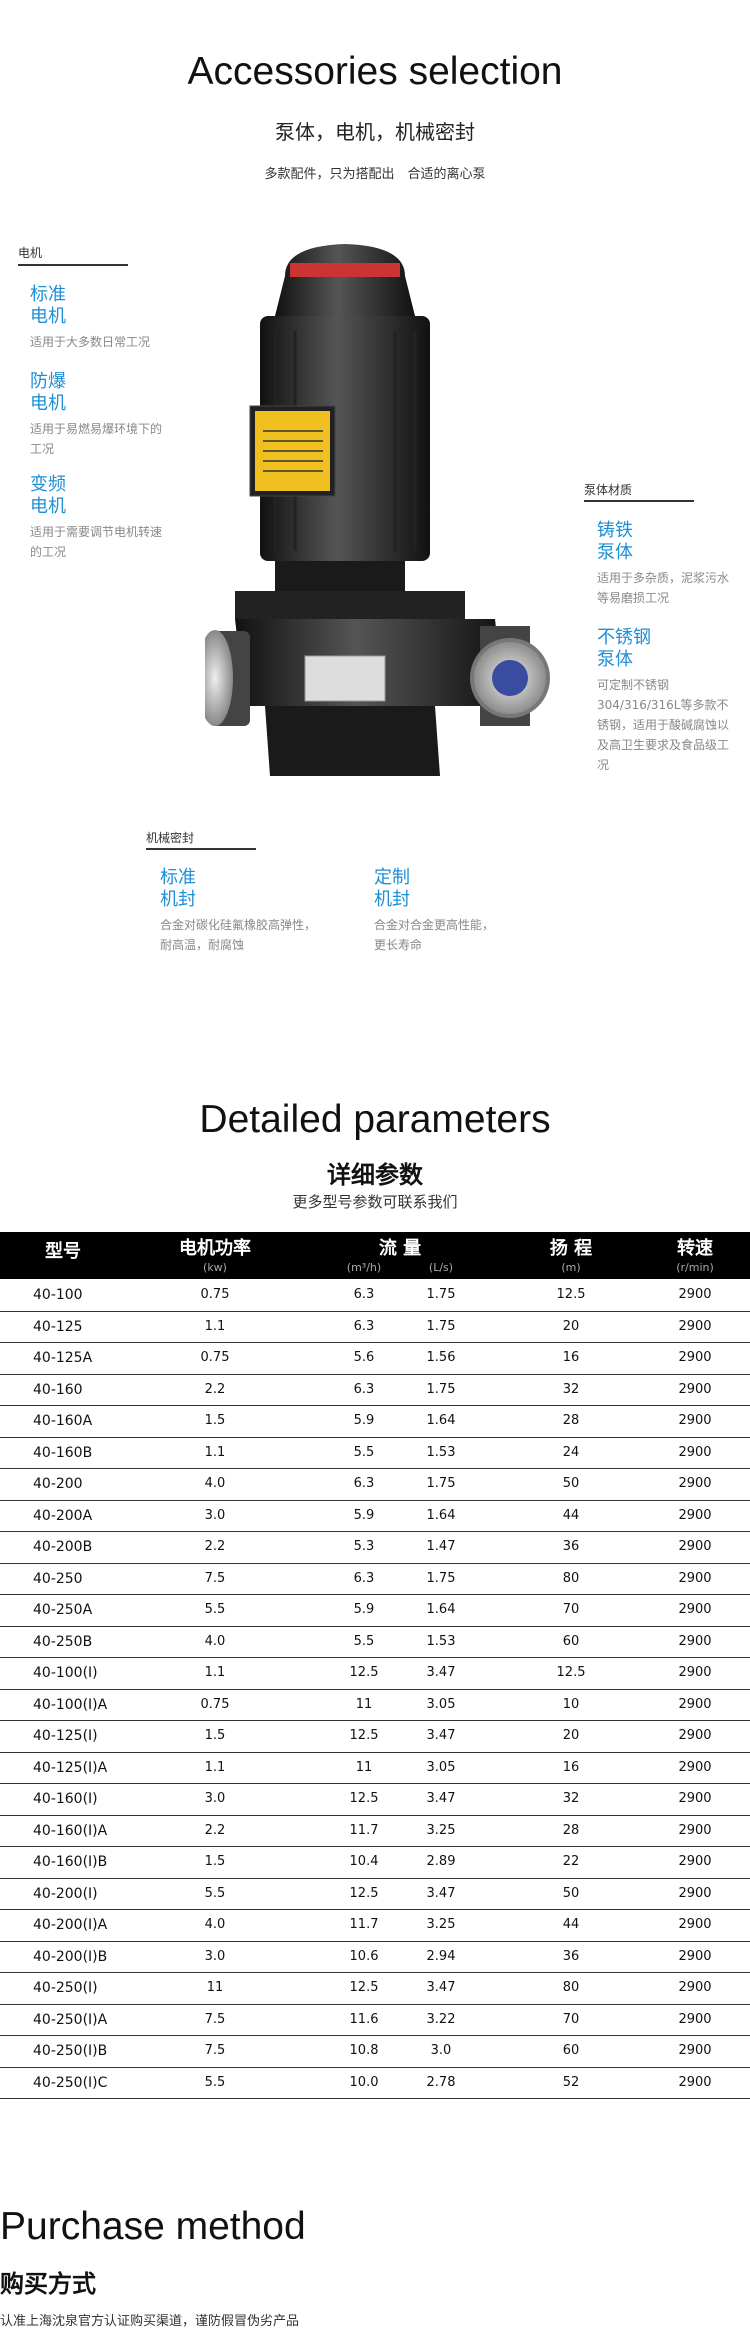 The width and height of the screenshot is (750, 2337). What do you see at coordinates (571, 2082) in the screenshot?
I see `table-cell: 52` at bounding box center [571, 2082].